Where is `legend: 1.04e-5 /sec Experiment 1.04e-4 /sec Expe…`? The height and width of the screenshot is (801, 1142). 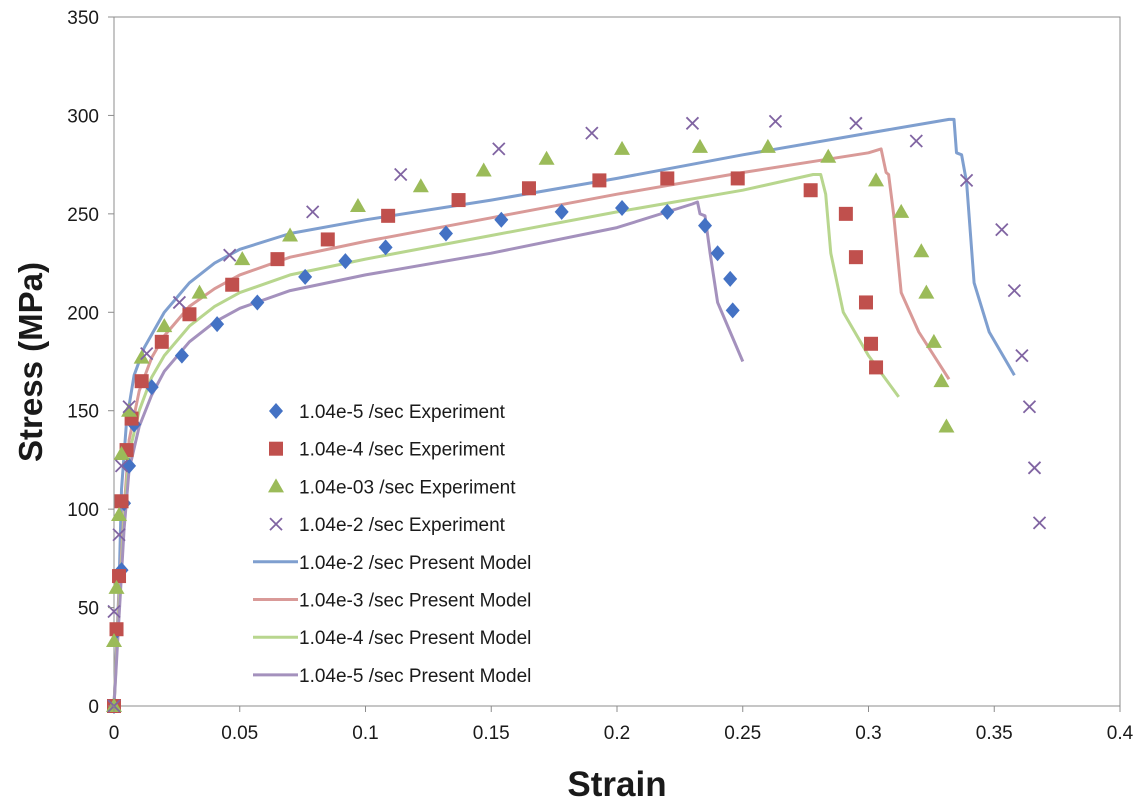
legend: 1.04e-5 /sec Experiment 1.04e-4 /sec Expe… is located at coordinates (392, 544).